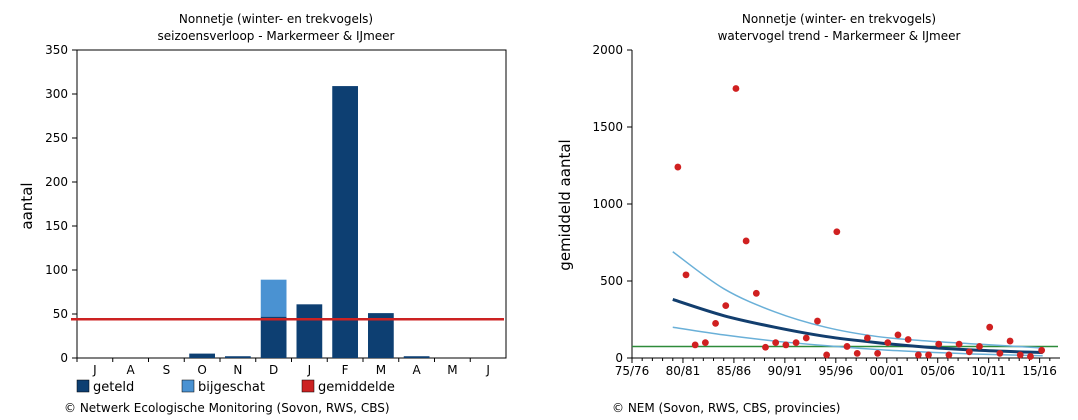 The image size is (1078, 420). Describe the element at coordinates (309, 222) in the screenshot. I see `left-bars` at that location.